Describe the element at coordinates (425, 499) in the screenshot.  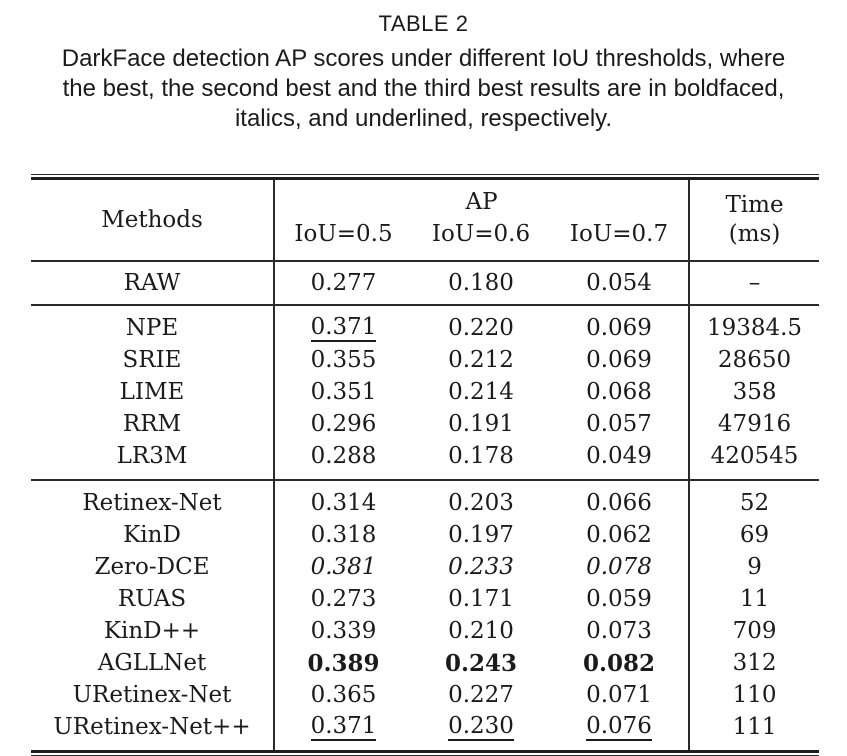
I see `table-row: Retinex-Net 0.314 0.203 0.066 52` at that location.